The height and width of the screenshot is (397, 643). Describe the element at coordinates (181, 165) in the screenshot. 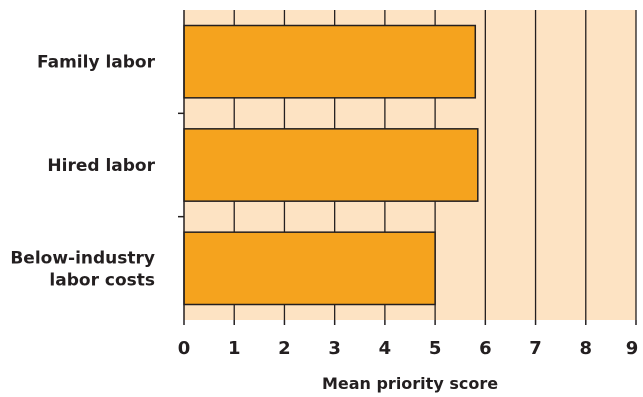

I see `y-axis-ticks` at that location.